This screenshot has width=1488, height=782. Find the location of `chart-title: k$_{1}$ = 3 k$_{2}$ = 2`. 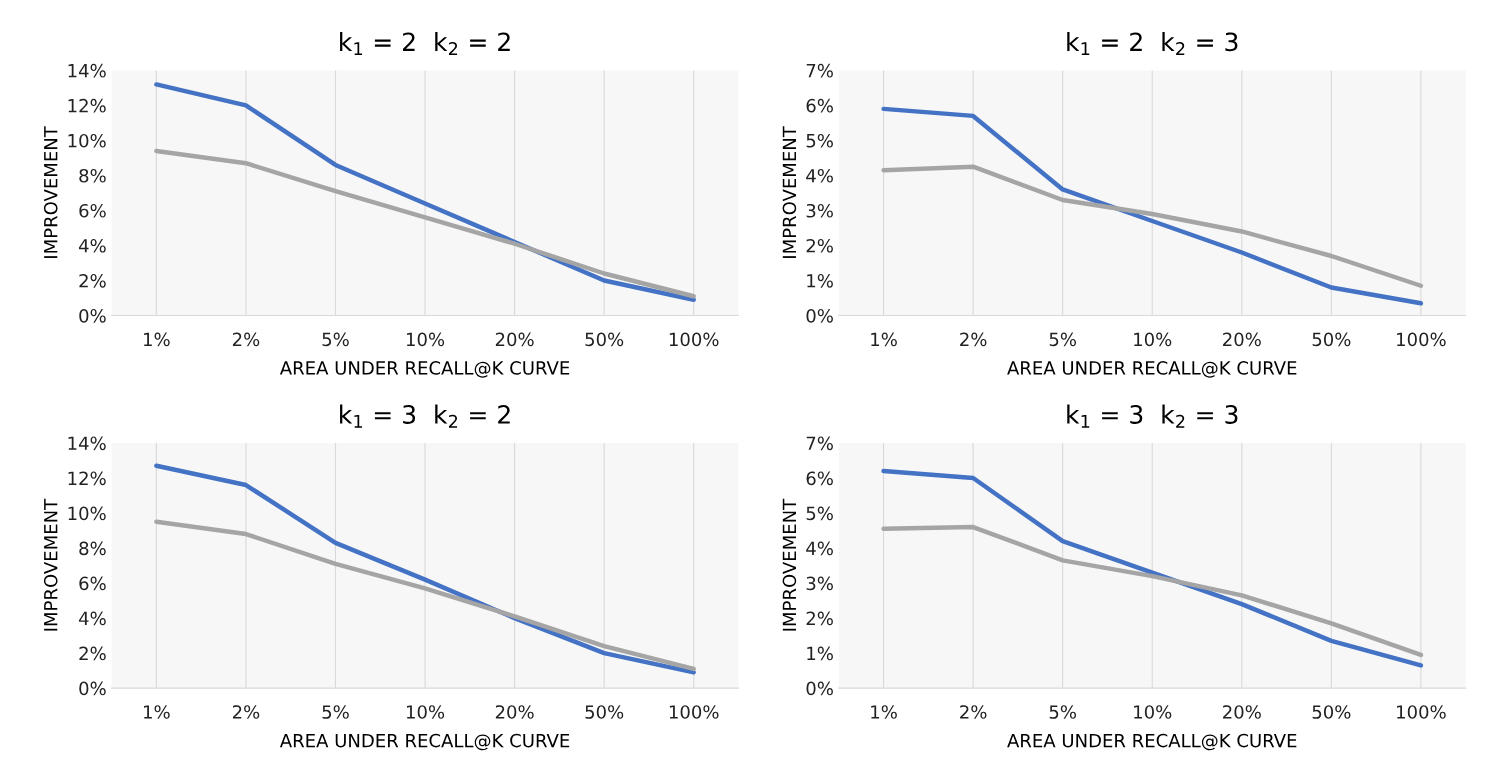

chart-title: k$_{1}$ = 3 k$_{2}$ = 2 is located at coordinates (425, 416).